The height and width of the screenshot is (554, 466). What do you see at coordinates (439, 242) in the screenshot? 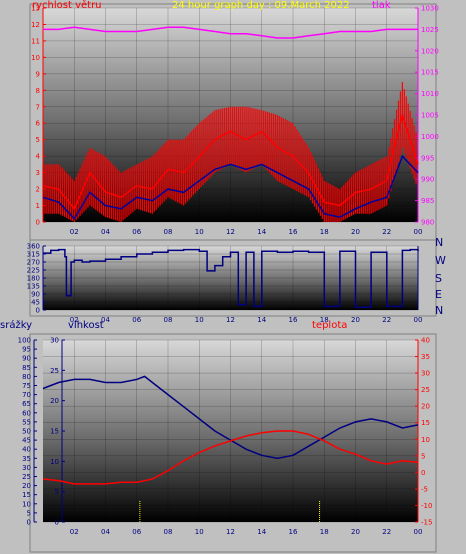
I see `direction-north-top: N` at bounding box center [439, 242].